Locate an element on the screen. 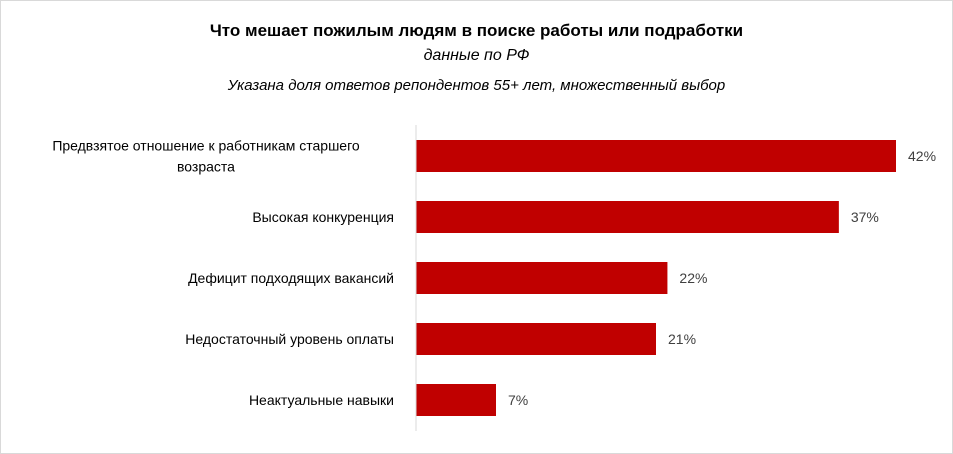 The image size is (953, 454). category-label: Недостаточный уровень оплаты is located at coordinates (289, 339).